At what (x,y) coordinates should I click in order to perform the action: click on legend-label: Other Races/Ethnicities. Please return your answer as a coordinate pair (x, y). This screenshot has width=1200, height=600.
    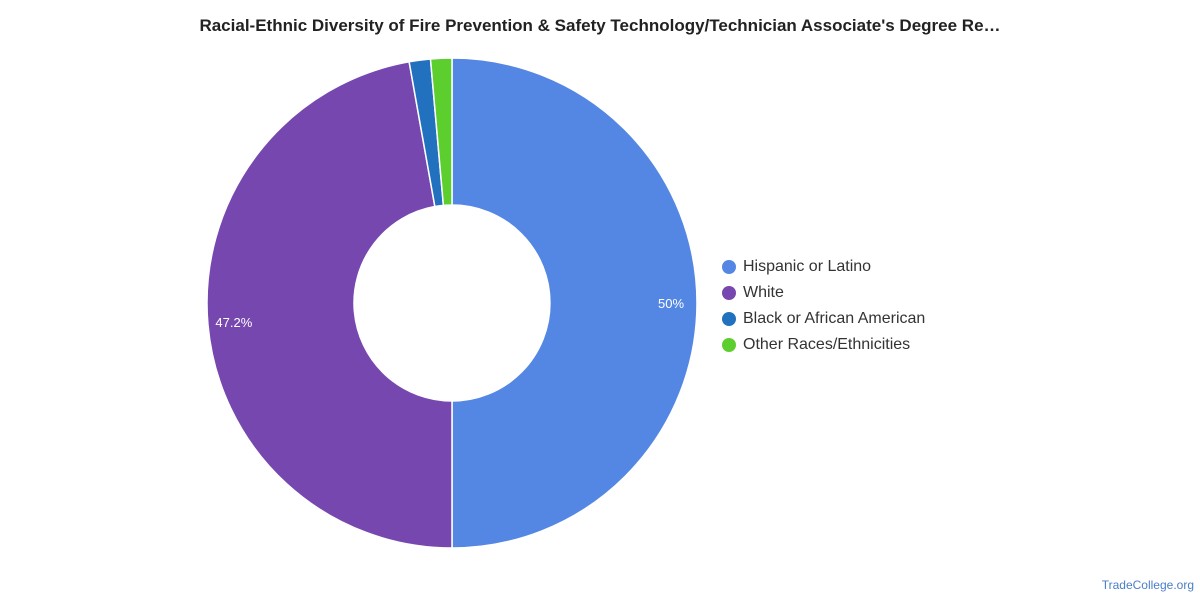
    Looking at the image, I should click on (827, 344).